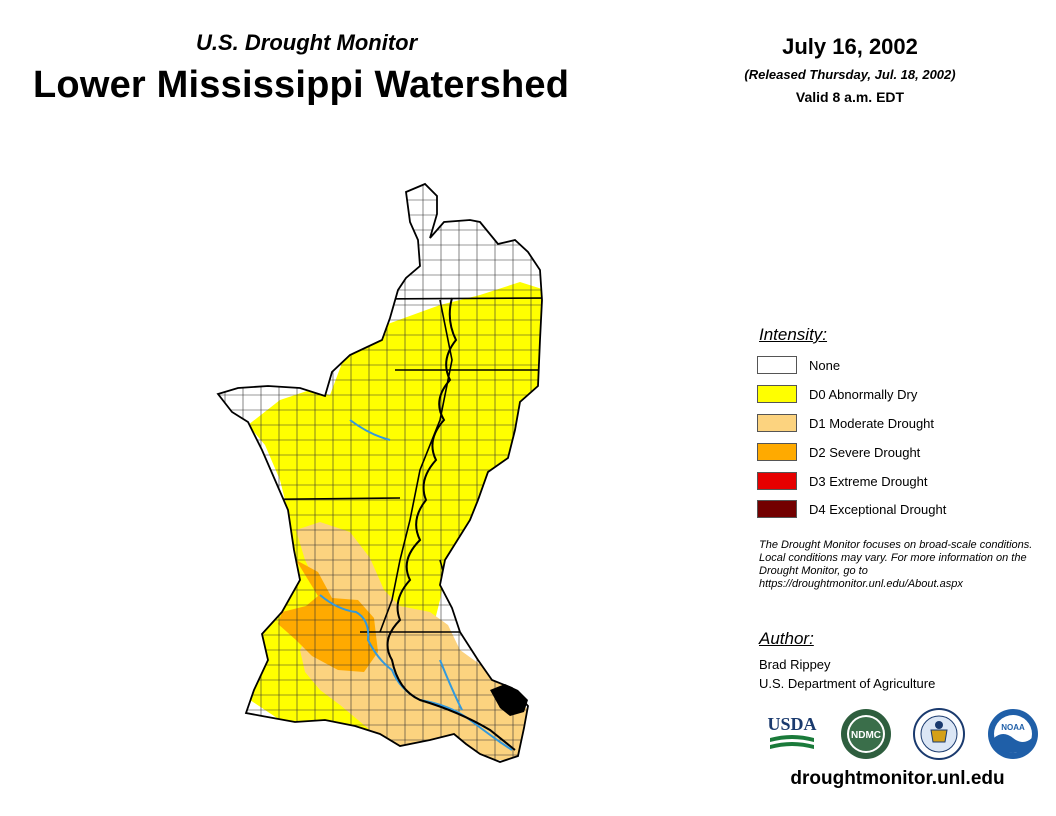  What do you see at coordinates (1013, 734) in the screenshot?
I see `noaa-logo: NOAA` at bounding box center [1013, 734].